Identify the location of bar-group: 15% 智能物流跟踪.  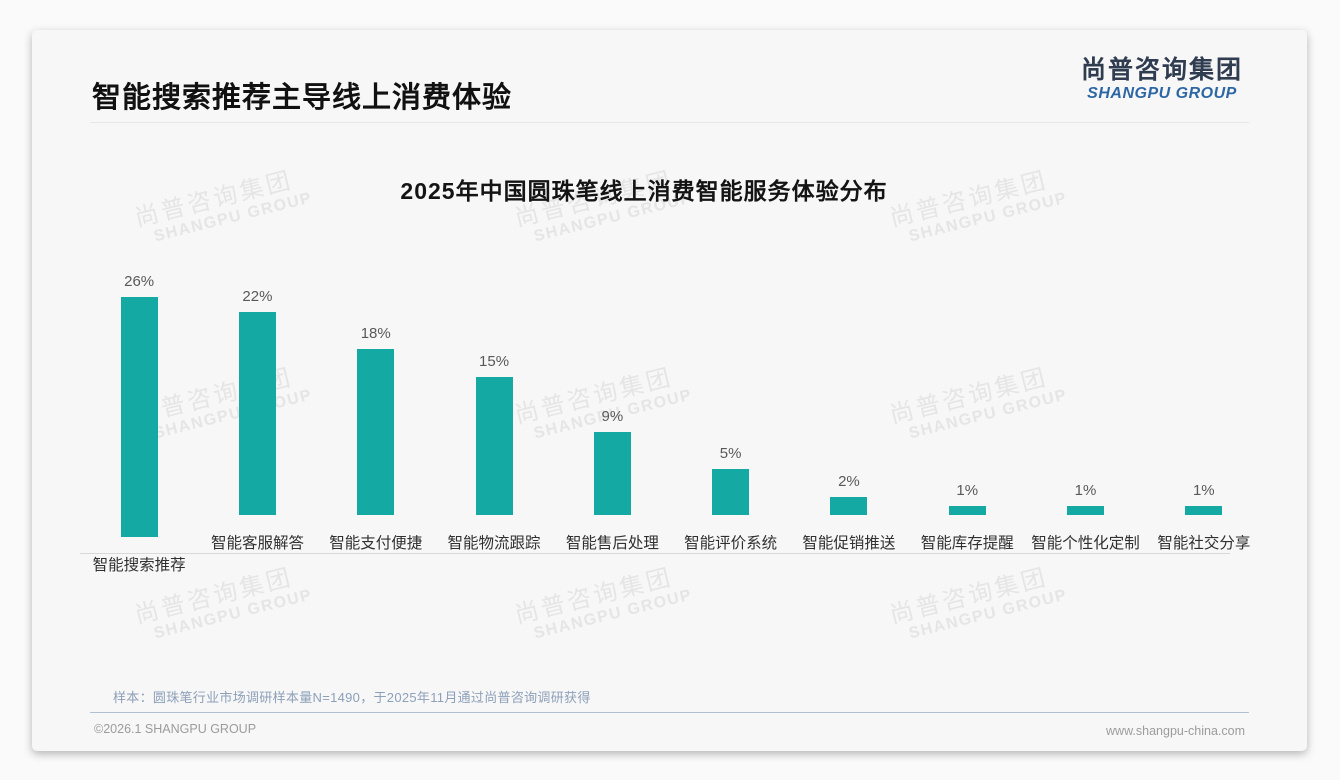
(494, 413).